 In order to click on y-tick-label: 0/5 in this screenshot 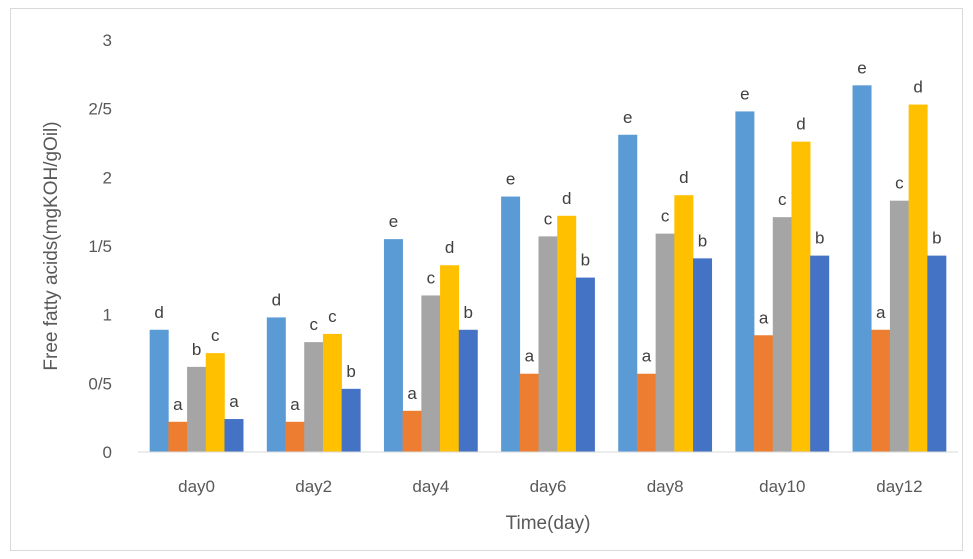, I will do `click(100, 383)`.